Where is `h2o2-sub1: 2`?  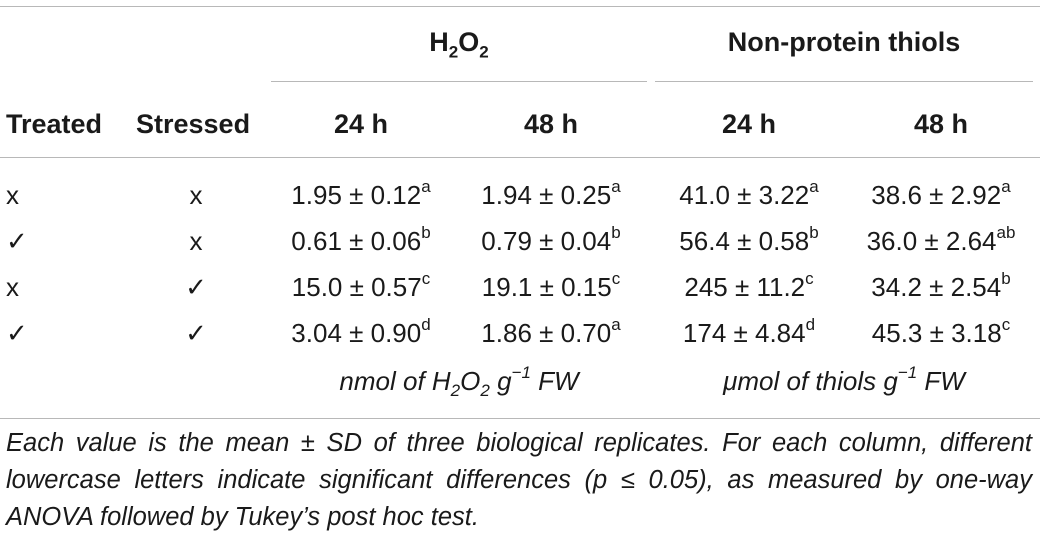 h2o2-sub1: 2 is located at coordinates (453, 52).